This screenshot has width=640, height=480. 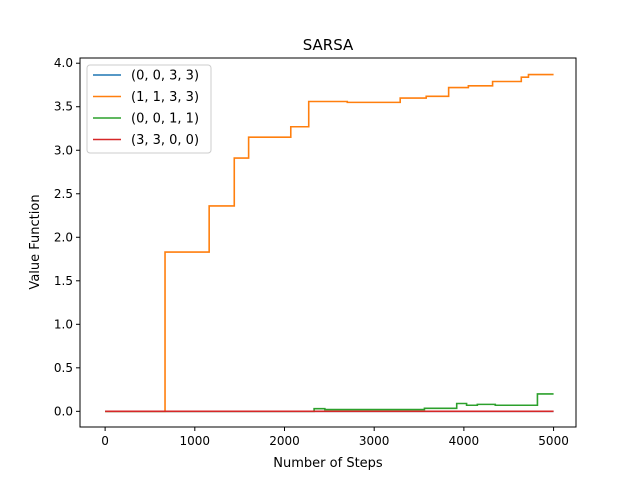 What do you see at coordinates (63, 411) in the screenshot?
I see `y-tick-label: 0.0` at bounding box center [63, 411].